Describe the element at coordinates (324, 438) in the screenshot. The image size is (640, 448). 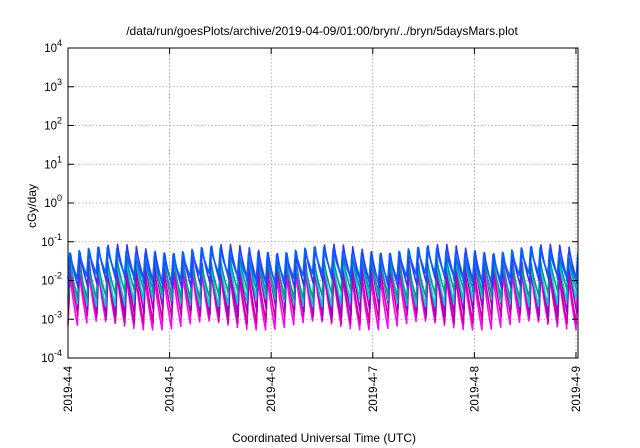
I see `x-axis-label: Coordinated Universal Time (UTC)` at that location.